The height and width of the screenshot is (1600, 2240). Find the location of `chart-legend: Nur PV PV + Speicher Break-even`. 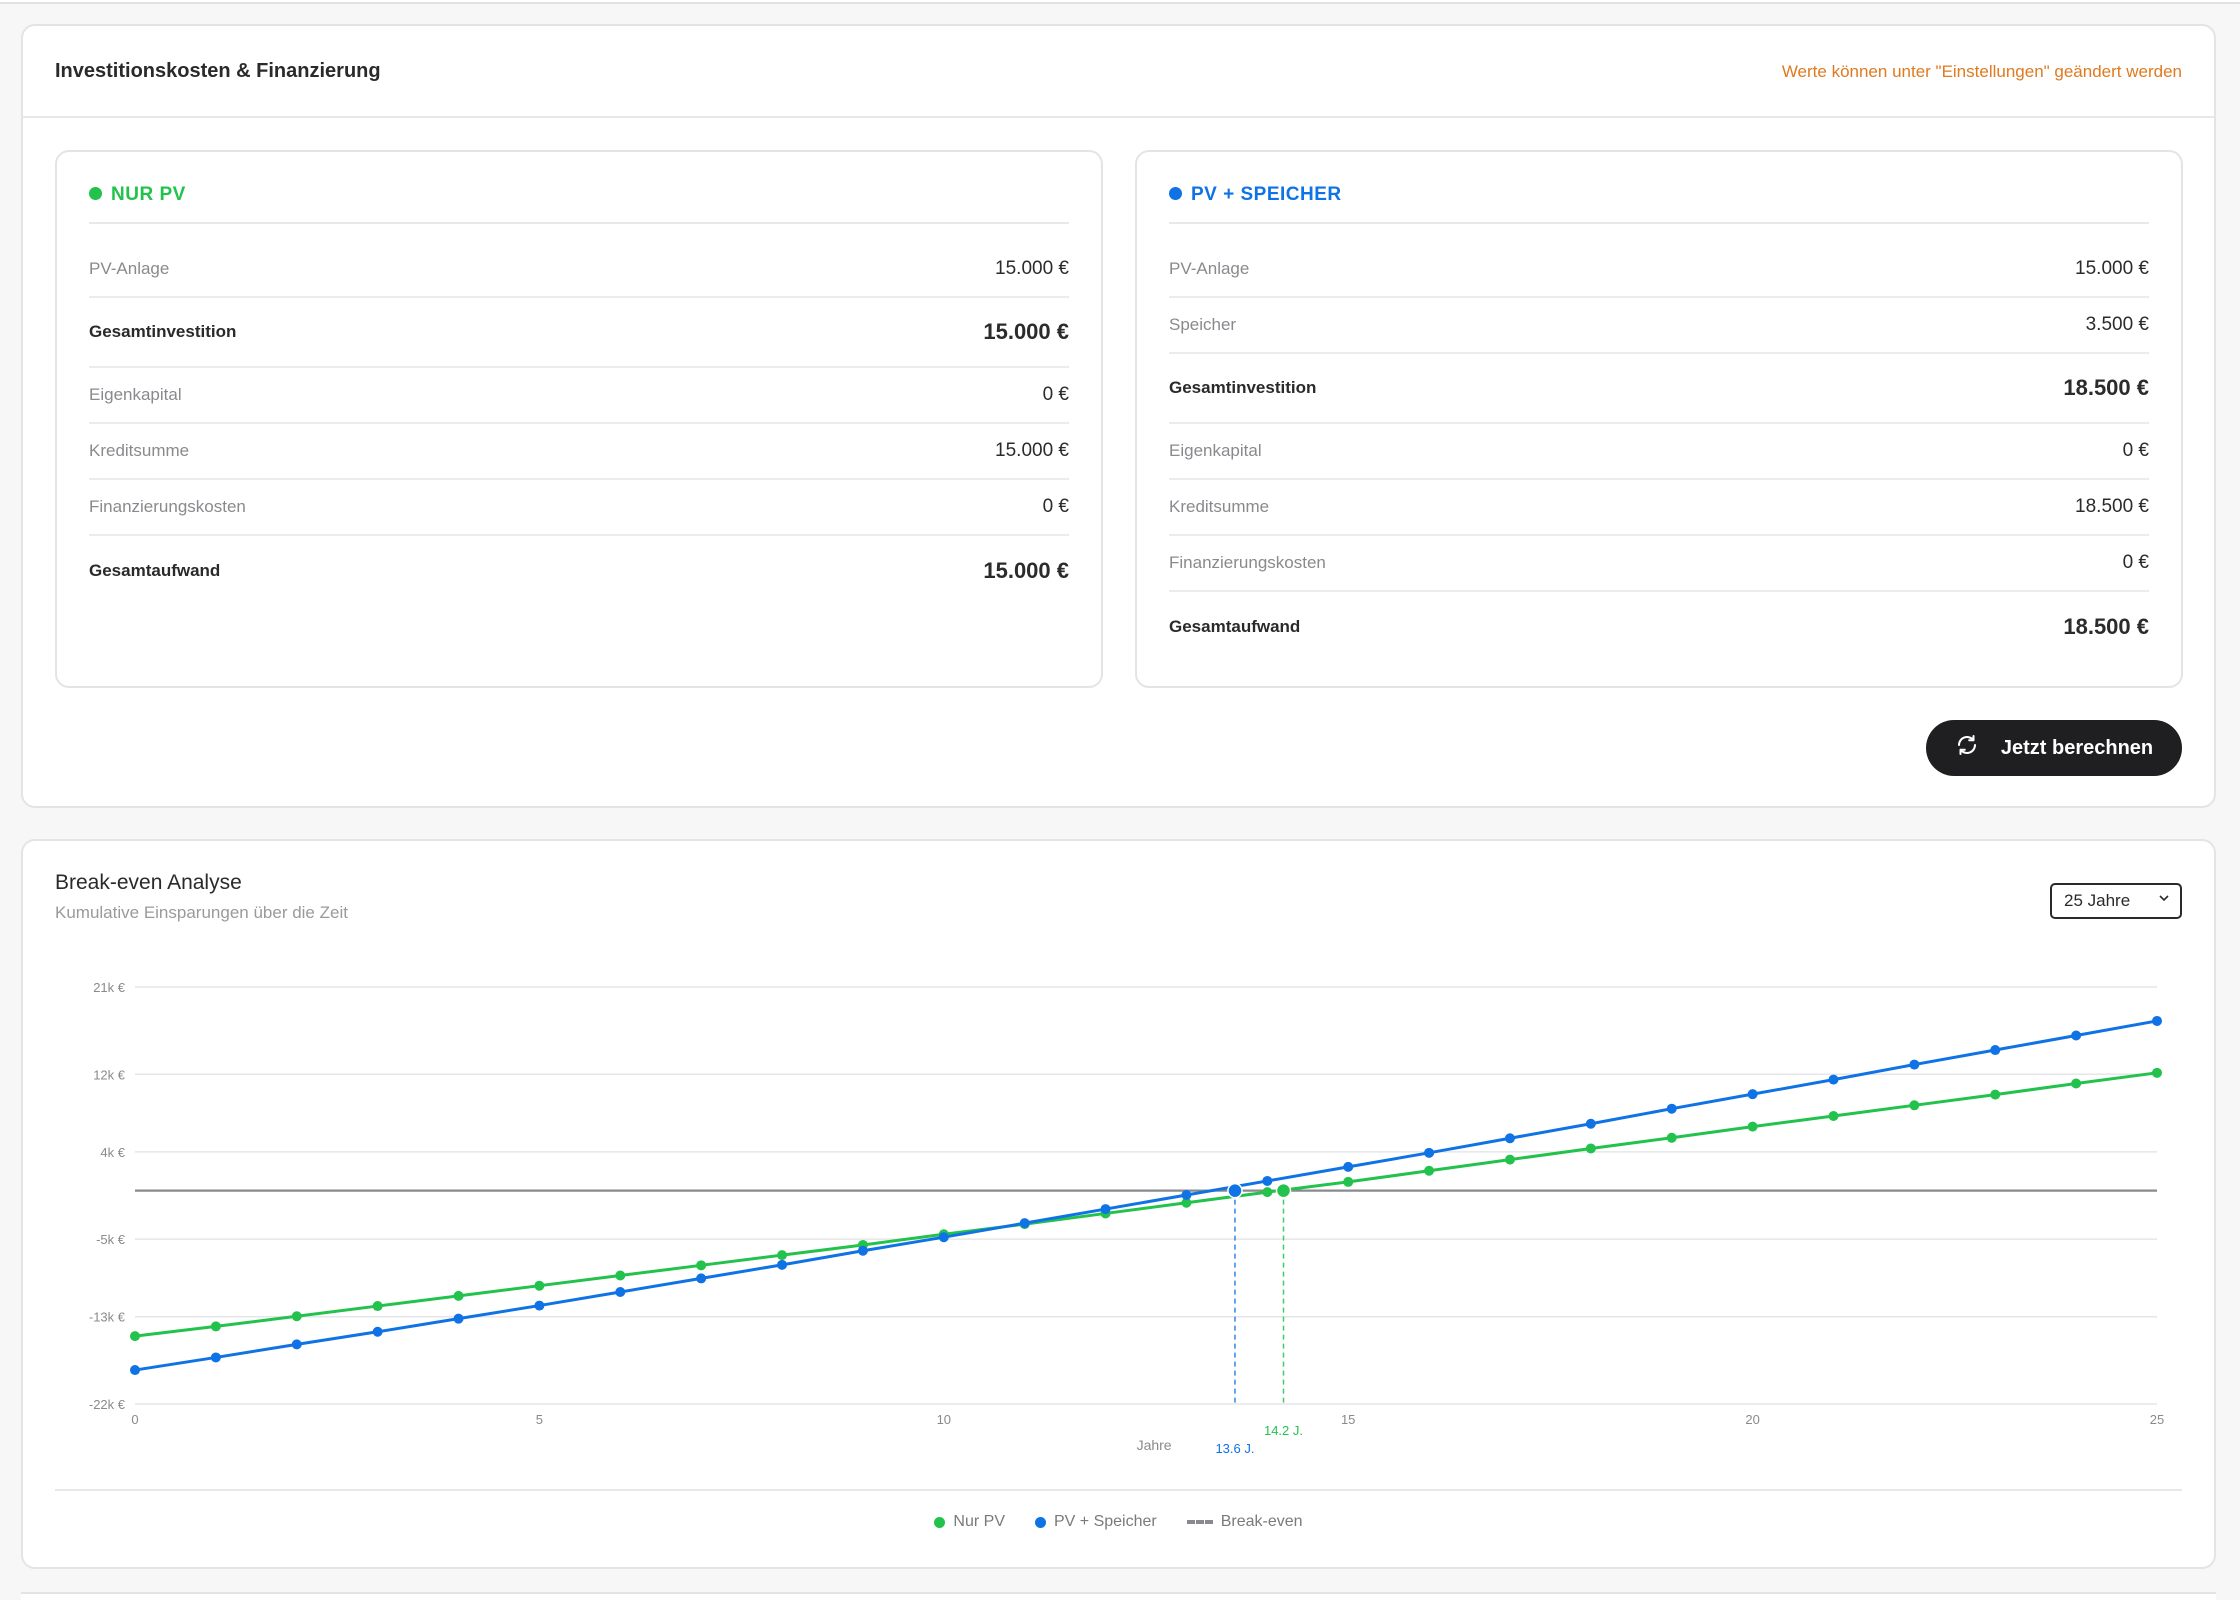

chart-legend: Nur PV PV + Speicher Break-even is located at coordinates (1118, 1522).